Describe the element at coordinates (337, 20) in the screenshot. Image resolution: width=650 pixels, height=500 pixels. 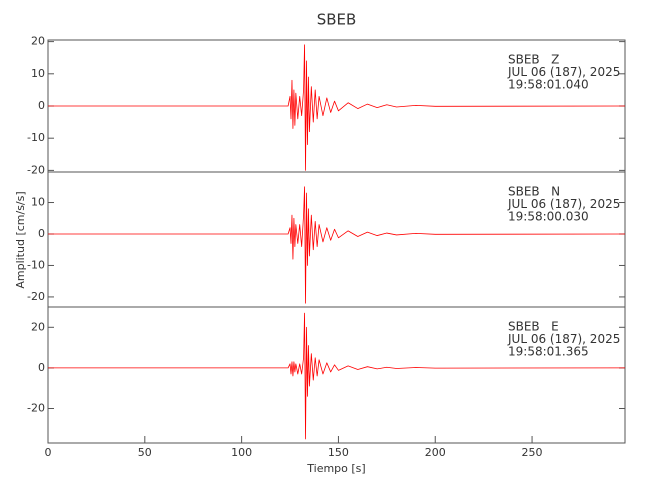
I see `chart-title: SBEB` at that location.